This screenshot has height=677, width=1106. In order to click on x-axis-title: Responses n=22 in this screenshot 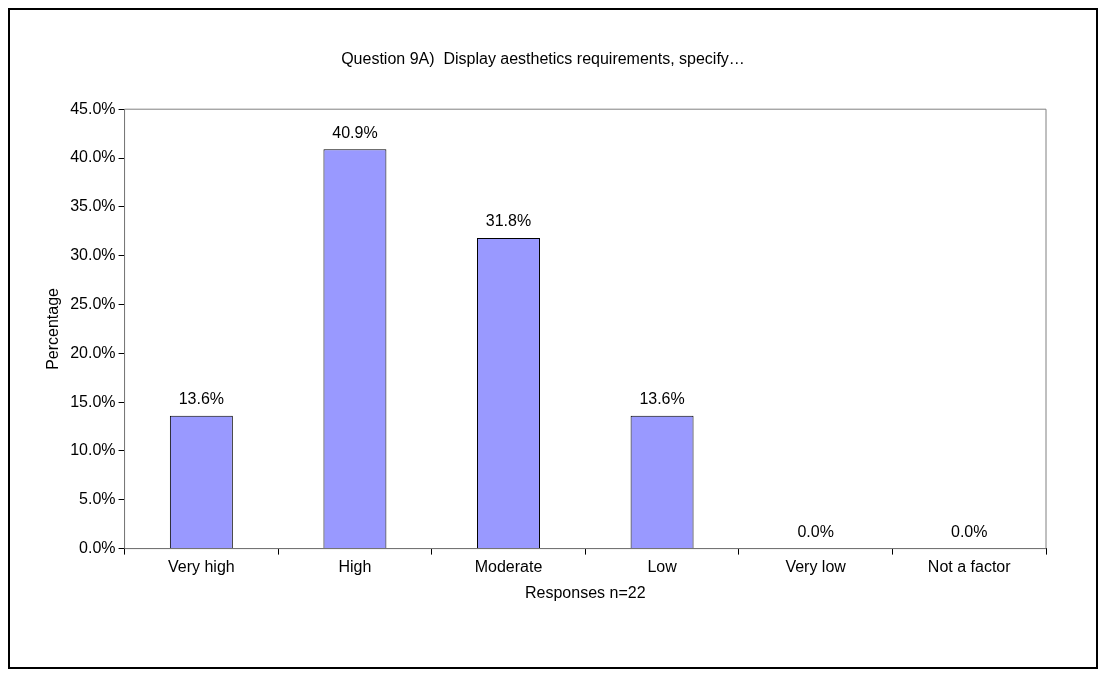, I will do `click(585, 592)`.